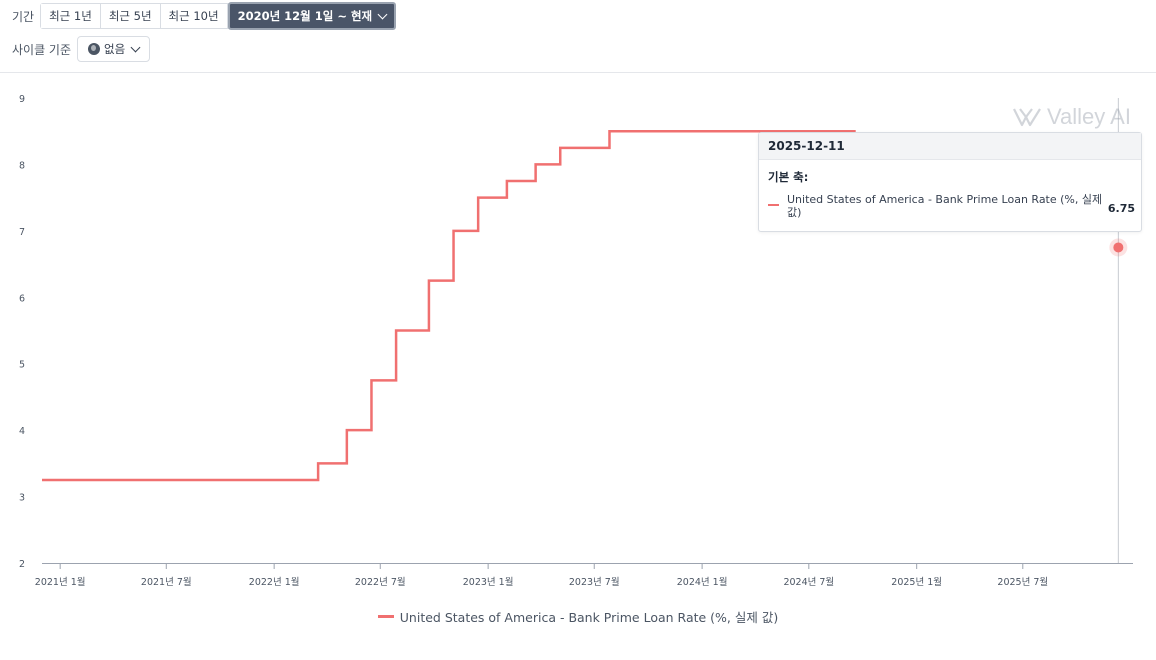 This screenshot has height=660, width=1156. I want to click on valley-logo-icon, so click(1027, 117).